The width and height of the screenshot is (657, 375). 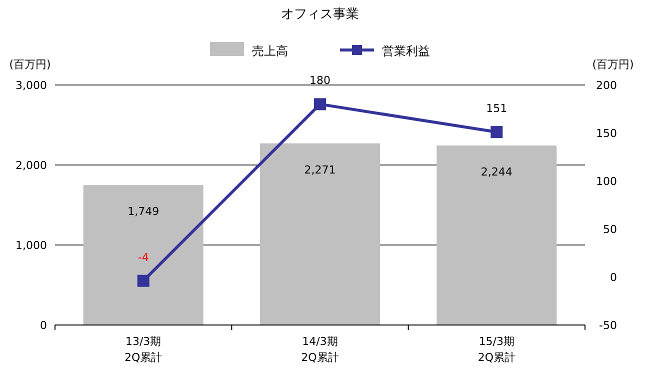 I want to click on x-tick-label: 15/3期 2Q累計, so click(x=497, y=349).